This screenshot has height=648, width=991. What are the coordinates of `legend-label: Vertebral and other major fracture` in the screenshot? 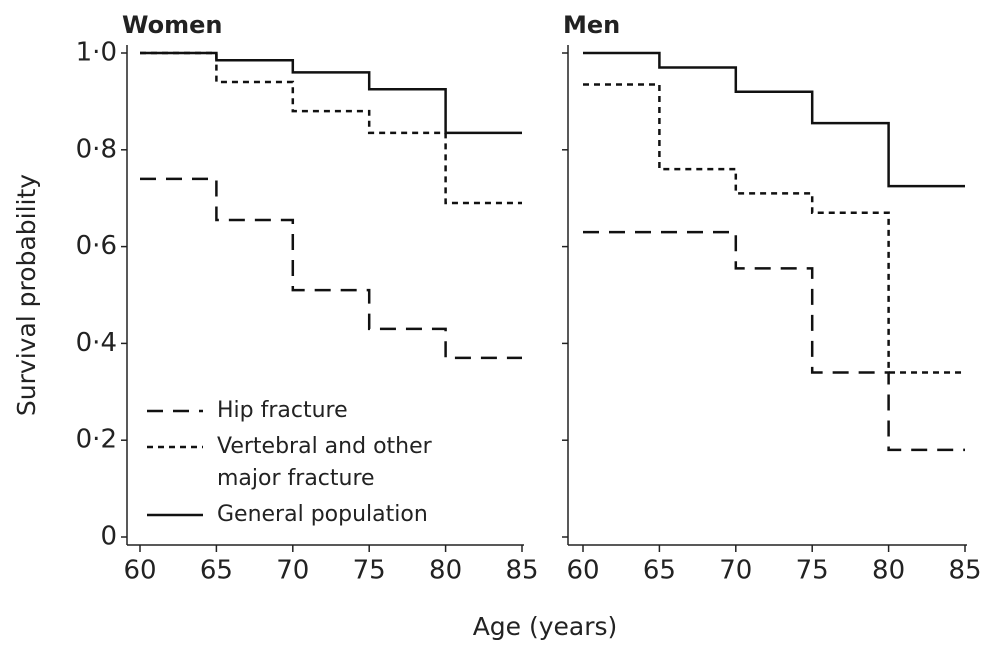 It's located at (324, 462).